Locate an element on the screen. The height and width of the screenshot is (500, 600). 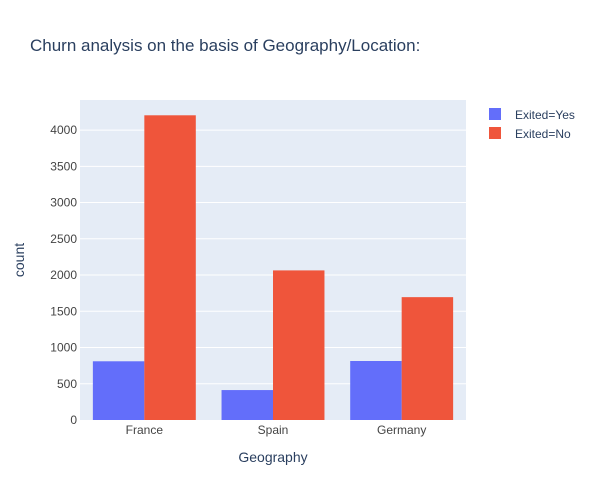
y-tick-label: 500 is located at coordinates (67, 384).